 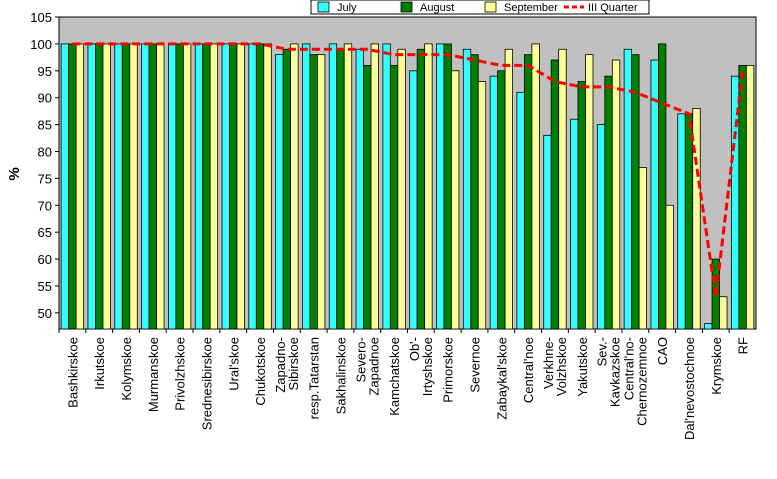 What do you see at coordinates (615, 372) in the screenshot?
I see `x-tick-label: Kavkazskoe` at bounding box center [615, 372].